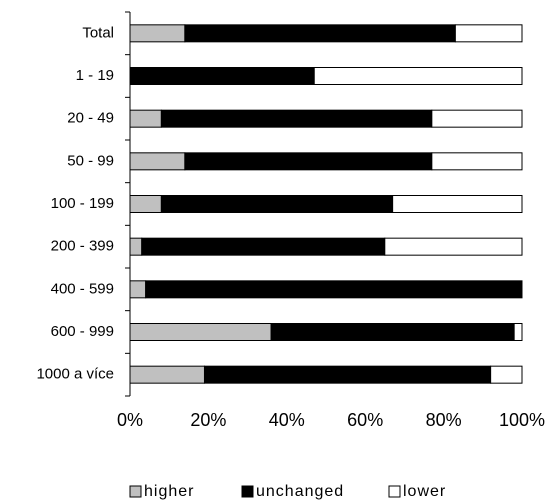 This screenshot has height=502, width=553. I want to click on legend-label: lower, so click(424, 491).